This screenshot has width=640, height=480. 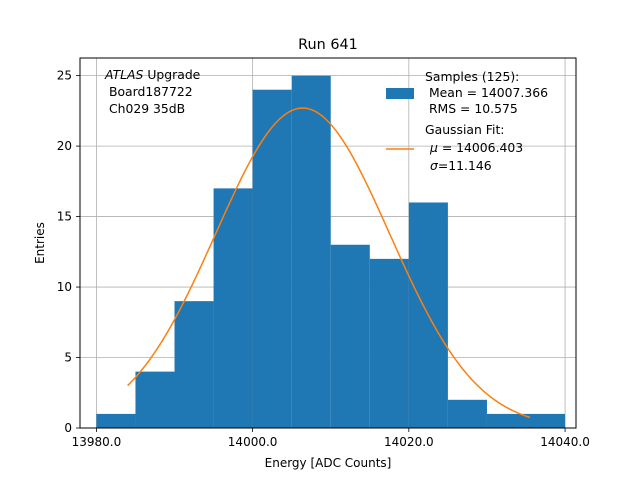 I want to click on y-axis-label: Entries, so click(x=40, y=243).